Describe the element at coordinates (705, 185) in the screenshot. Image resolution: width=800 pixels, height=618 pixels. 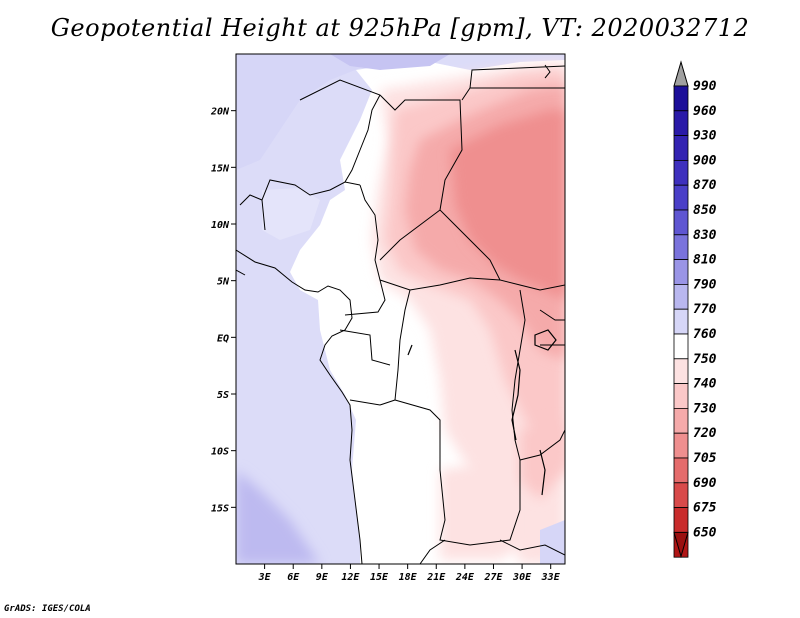
I see `colorbar-label: 870` at that location.